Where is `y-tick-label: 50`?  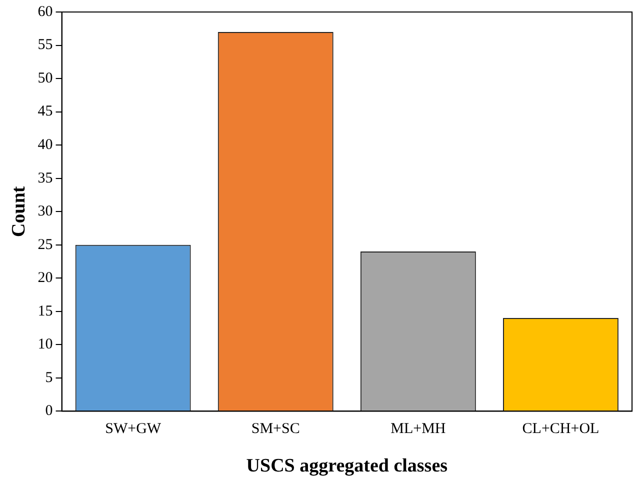 y-tick-label: 50 is located at coordinates (45, 78).